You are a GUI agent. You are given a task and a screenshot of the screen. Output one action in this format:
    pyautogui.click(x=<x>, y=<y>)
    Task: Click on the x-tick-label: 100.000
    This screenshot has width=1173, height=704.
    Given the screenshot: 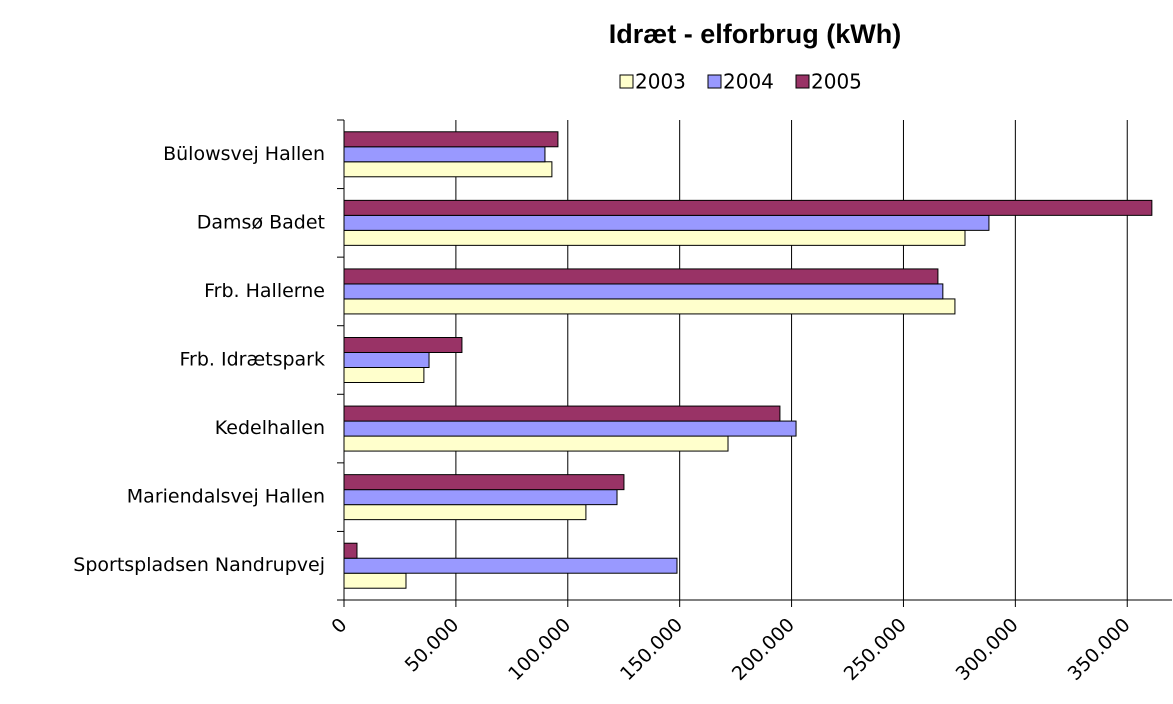 What is the action you would take?
    pyautogui.click(x=539, y=649)
    